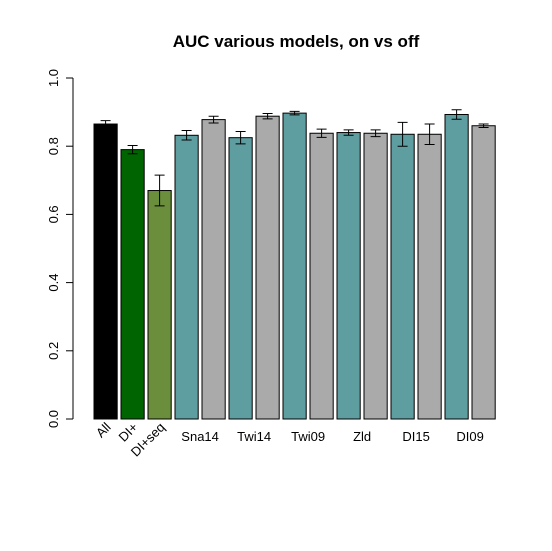 The image size is (552, 551). What do you see at coordinates (59, 248) in the screenshot?
I see `y-axis: 0.0 0.2 0.4 0.6 0.8 1.0` at bounding box center [59, 248].